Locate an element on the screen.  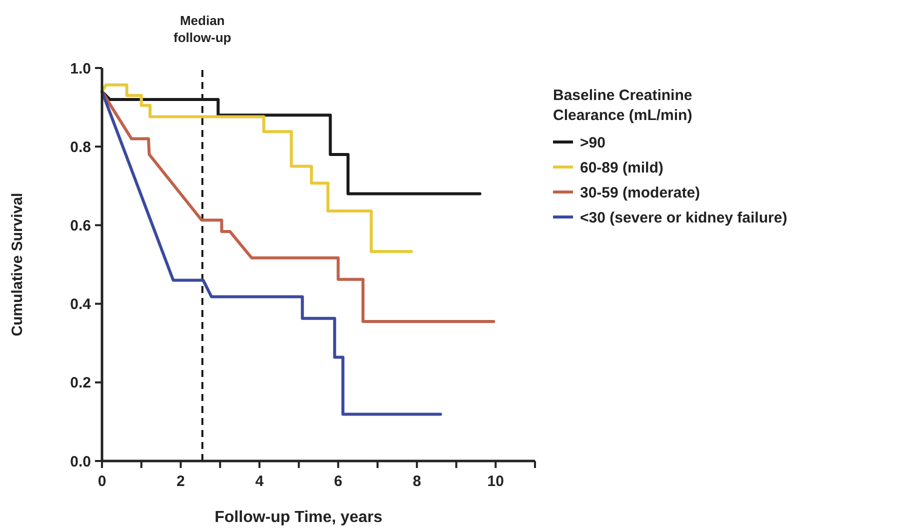
y-tick-label: 0.2 is located at coordinates (80, 383).